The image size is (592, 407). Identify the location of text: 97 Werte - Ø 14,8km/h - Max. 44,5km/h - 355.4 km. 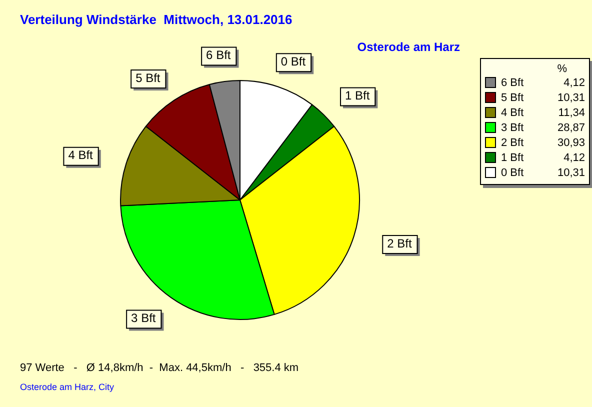
(159, 368).